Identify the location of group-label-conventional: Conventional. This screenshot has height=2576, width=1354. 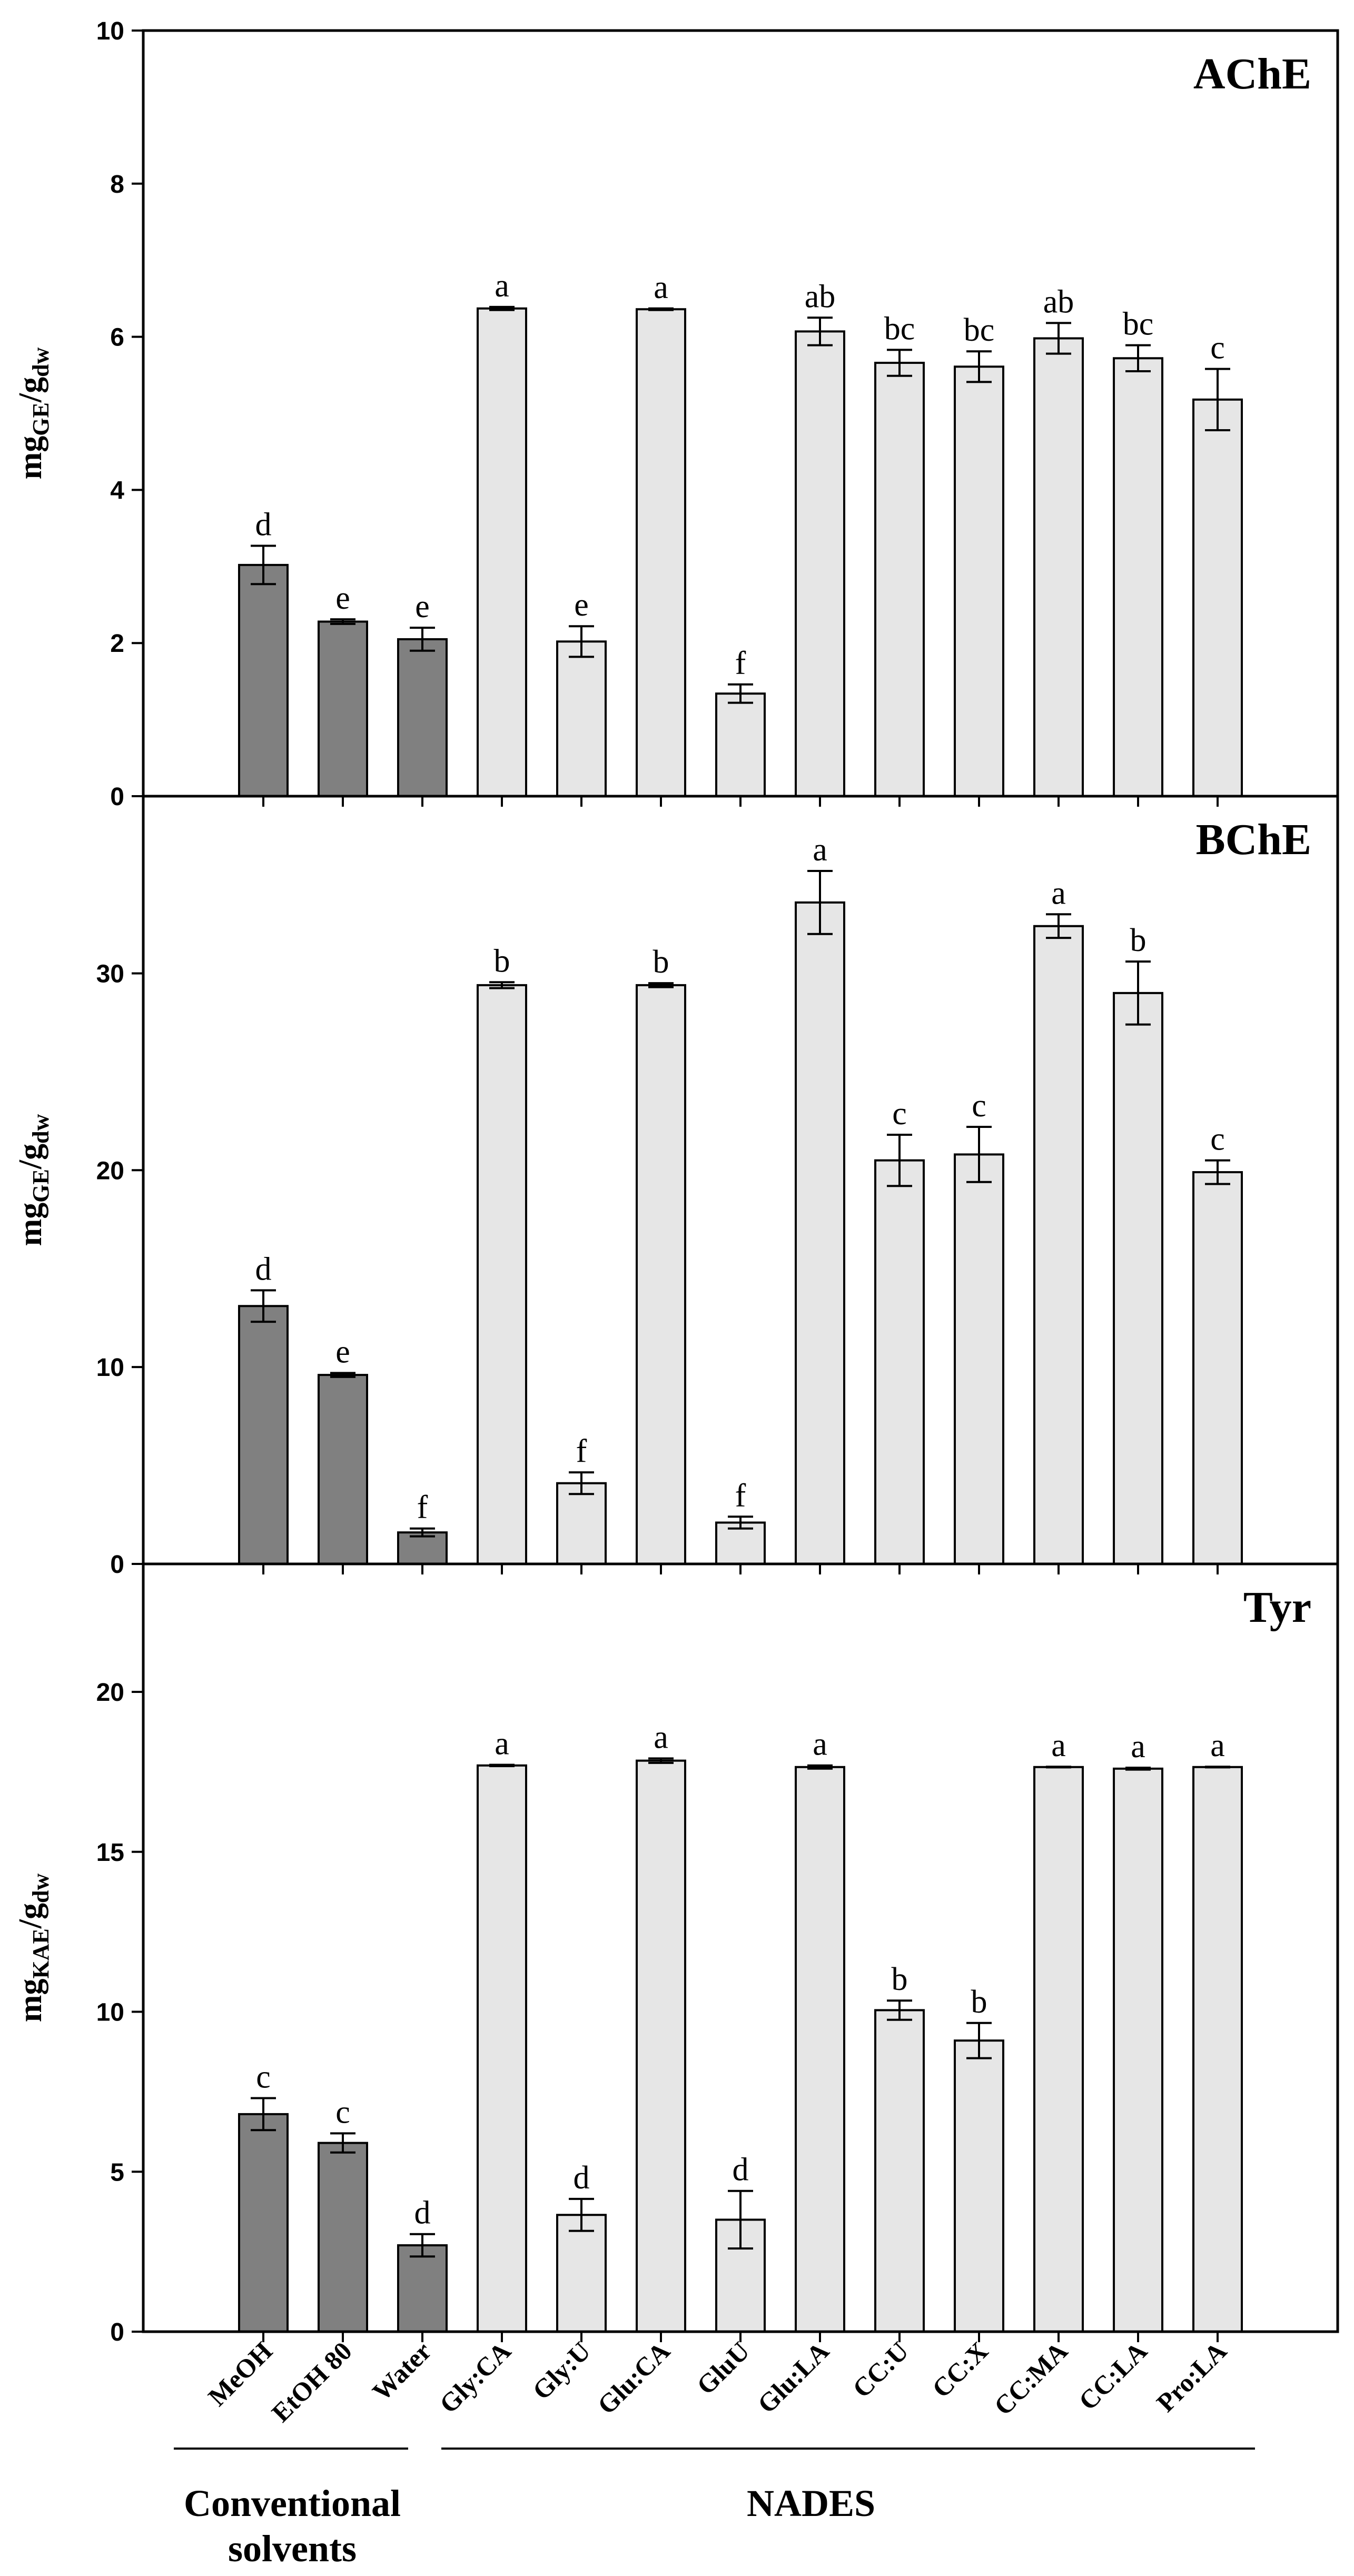
(292, 2503).